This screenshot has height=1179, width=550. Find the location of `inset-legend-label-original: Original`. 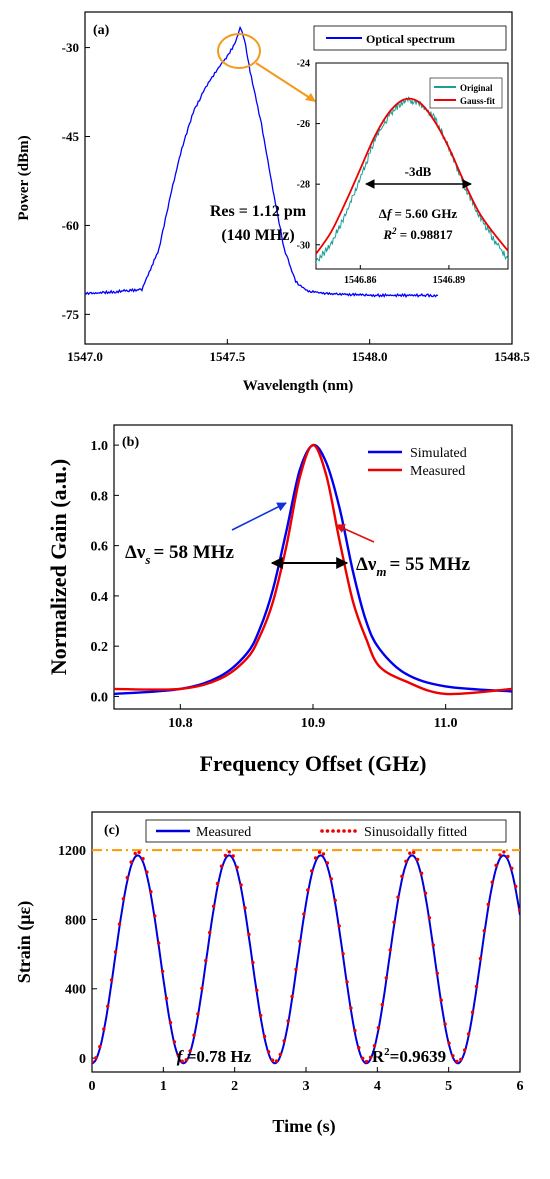

inset-legend-label-original: Original is located at coordinates (476, 88).